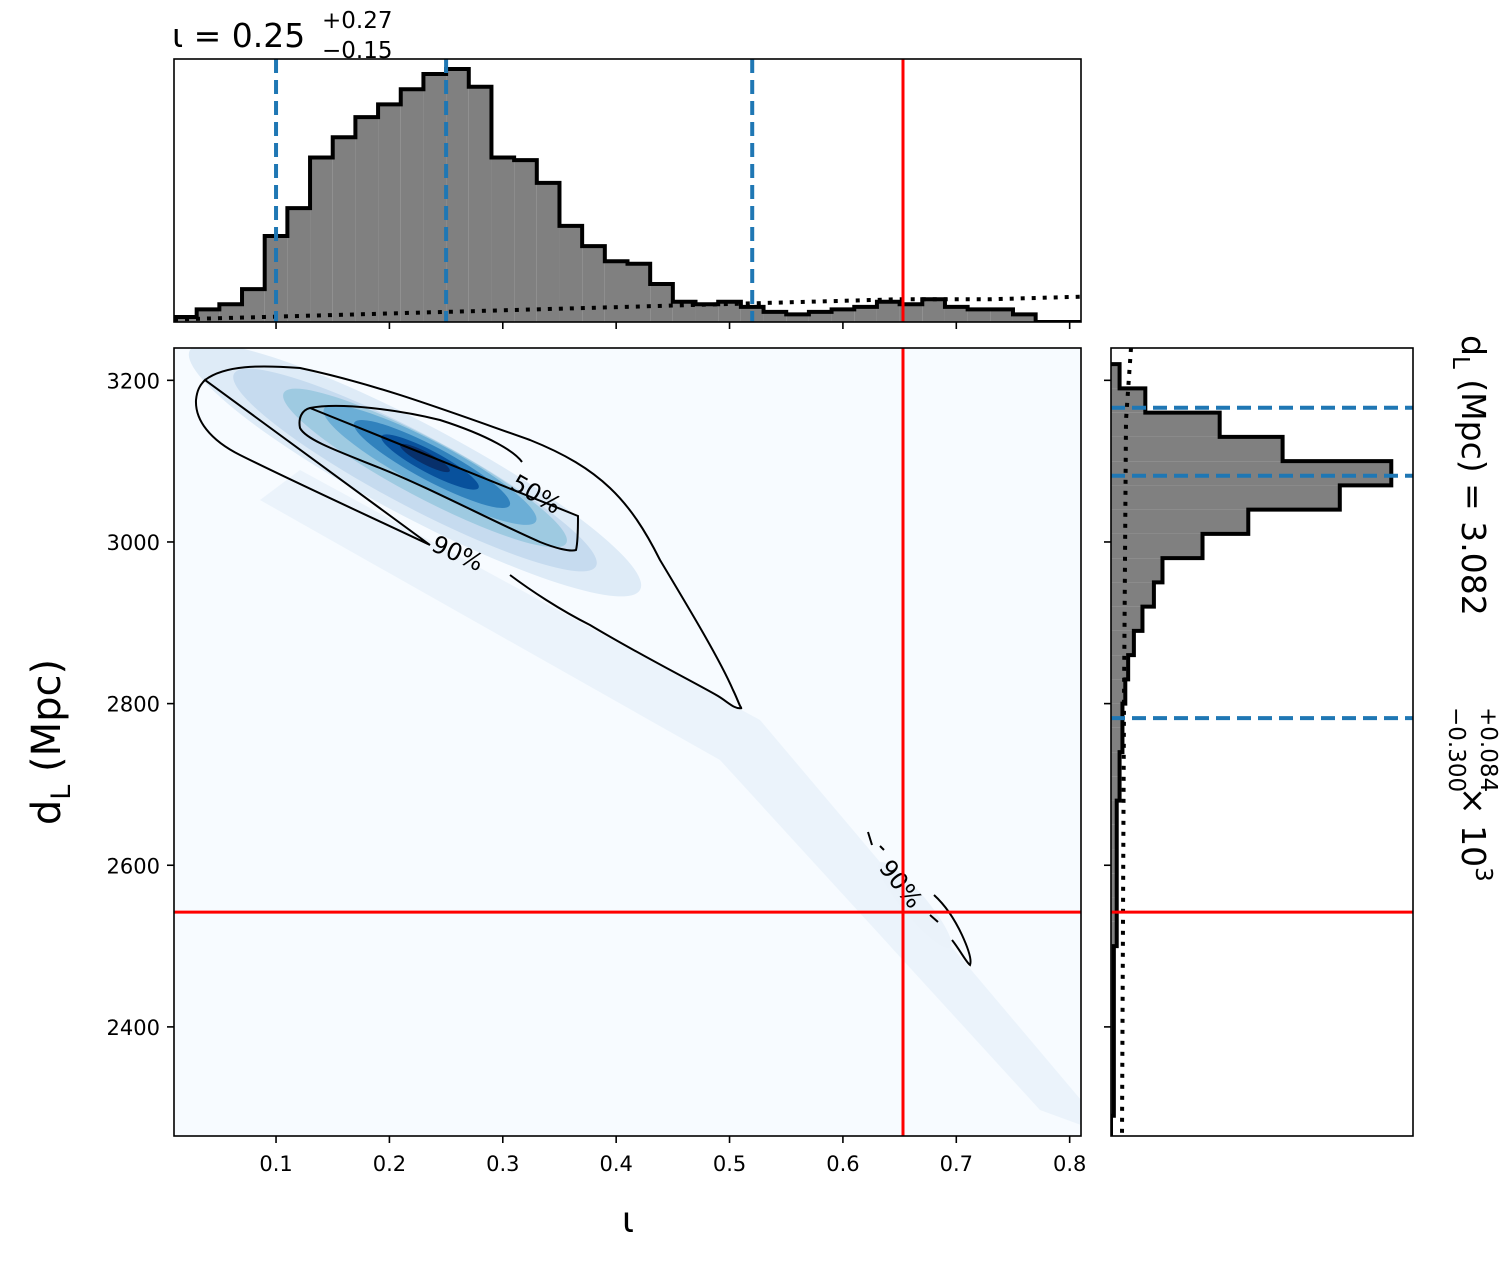  I want to click on iota-quantile-lines, so click(514, 190).